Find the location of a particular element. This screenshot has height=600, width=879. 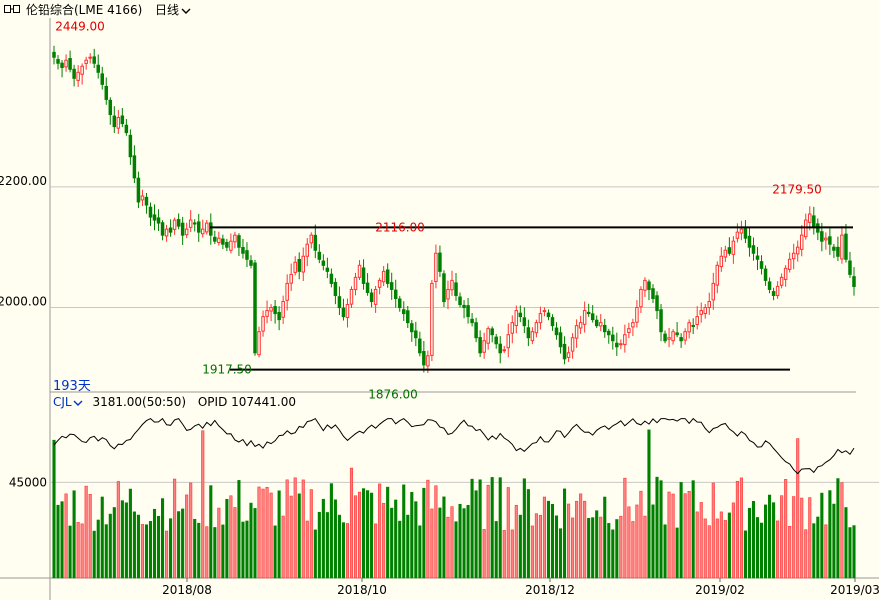

open-interest-line is located at coordinates (454, 446).